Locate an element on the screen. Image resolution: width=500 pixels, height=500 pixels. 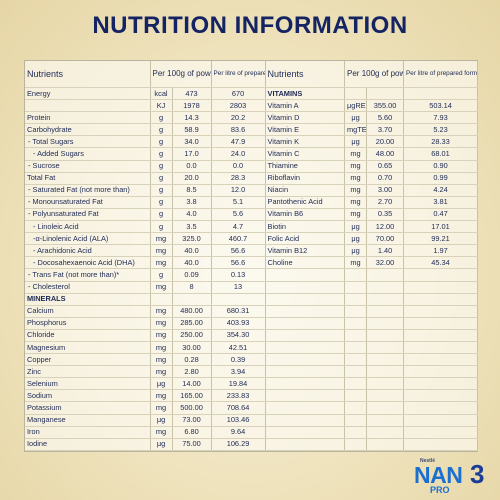
table-row: Sodium mg 165.00 233.83 is located at coordinates (145, 396).